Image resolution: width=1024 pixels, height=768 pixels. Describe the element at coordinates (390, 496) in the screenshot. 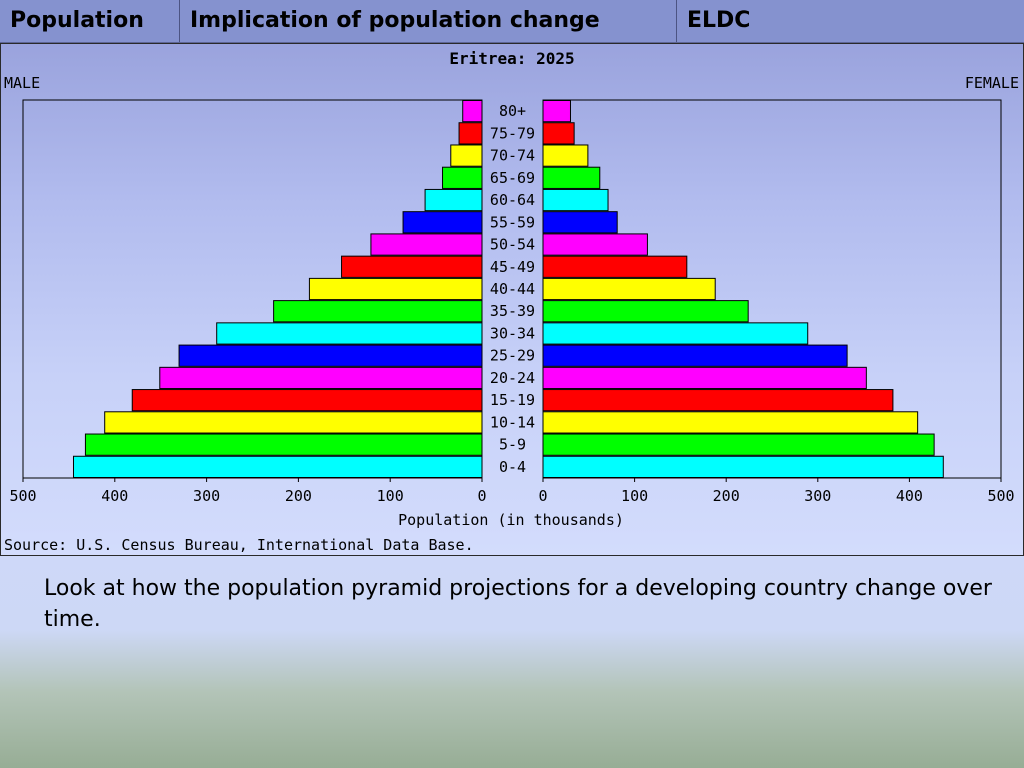

I see `male-tick-label: 100` at that location.